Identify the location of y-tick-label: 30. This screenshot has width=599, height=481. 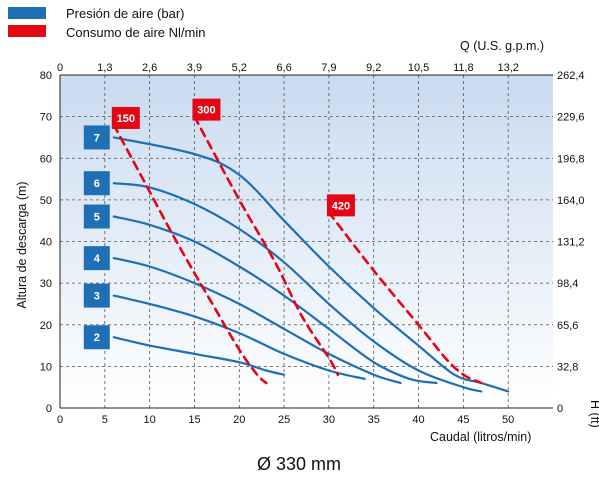
(46, 284).